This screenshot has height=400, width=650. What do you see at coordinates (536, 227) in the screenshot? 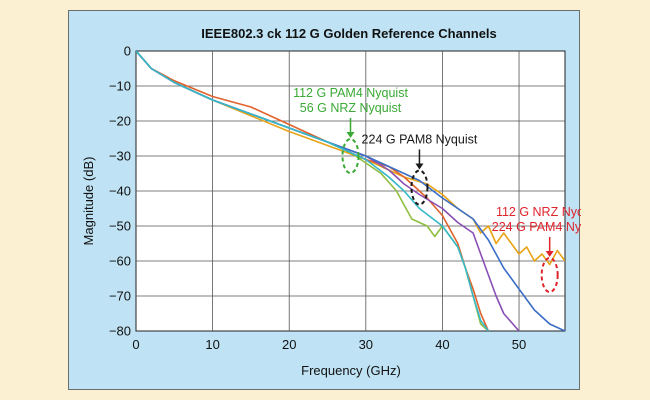
I see `annotation-text: 224 G PAM4 Nyquist` at bounding box center [536, 227].